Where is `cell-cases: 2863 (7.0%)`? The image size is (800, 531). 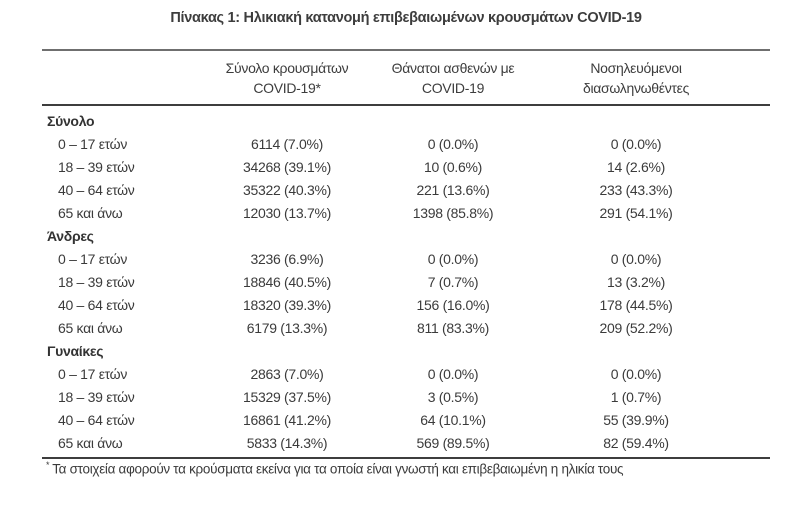 cell-cases: 2863 (7.0%) is located at coordinates (287, 374).